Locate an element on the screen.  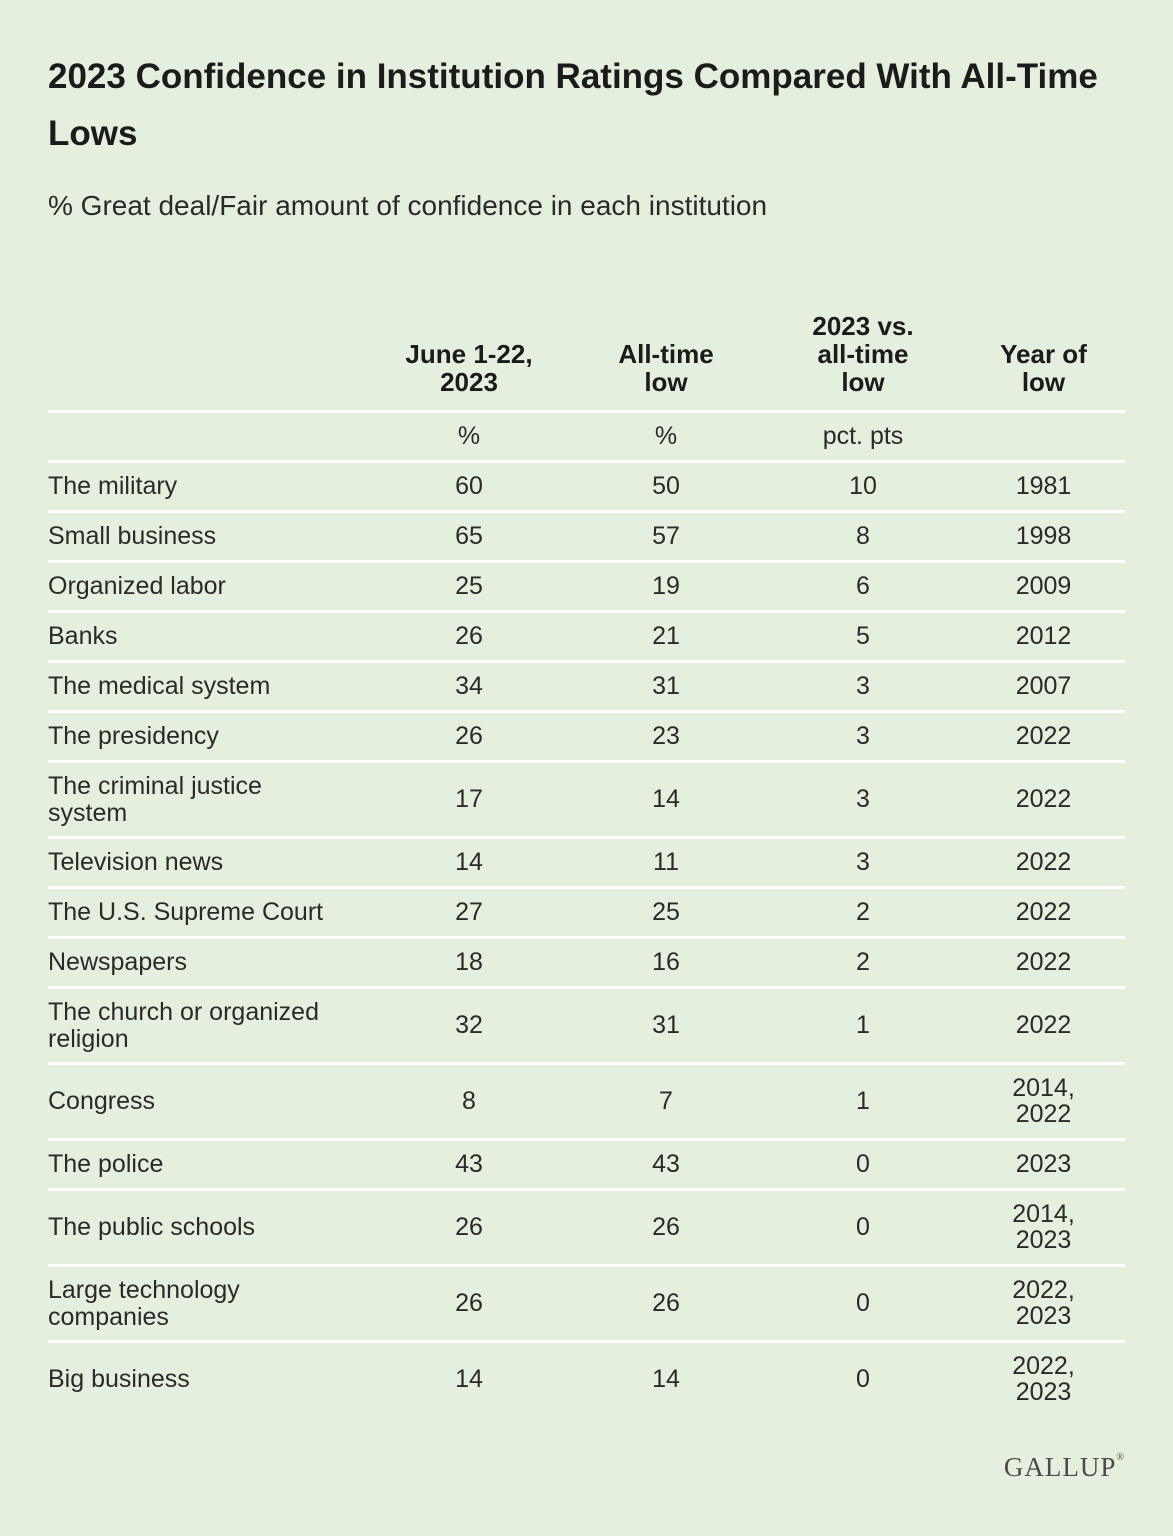
table-row: Big business 14 14 0 2022, 2023 is located at coordinates (586, 1379).